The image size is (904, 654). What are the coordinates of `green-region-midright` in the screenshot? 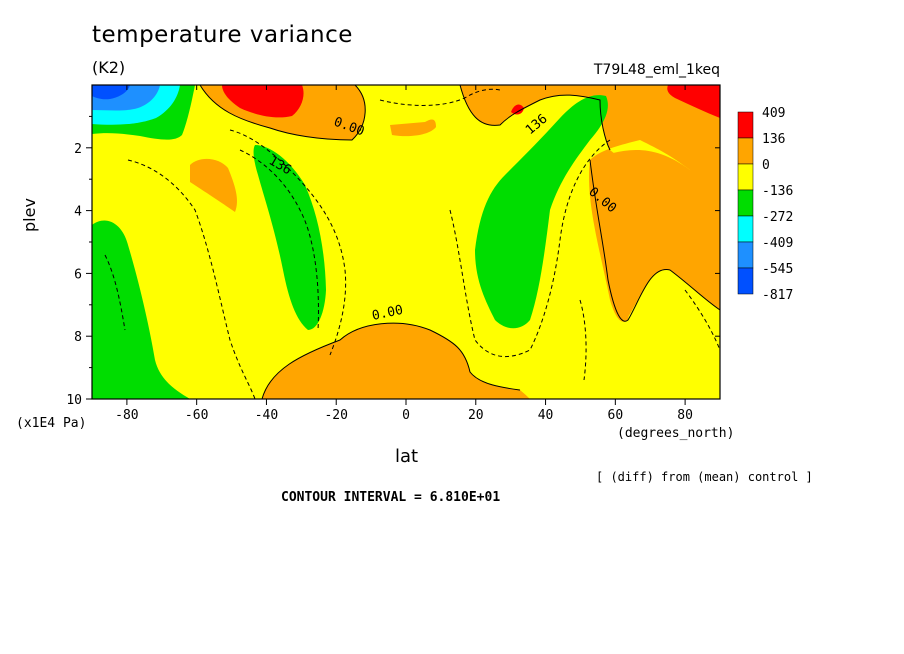 It's located at (541, 212).